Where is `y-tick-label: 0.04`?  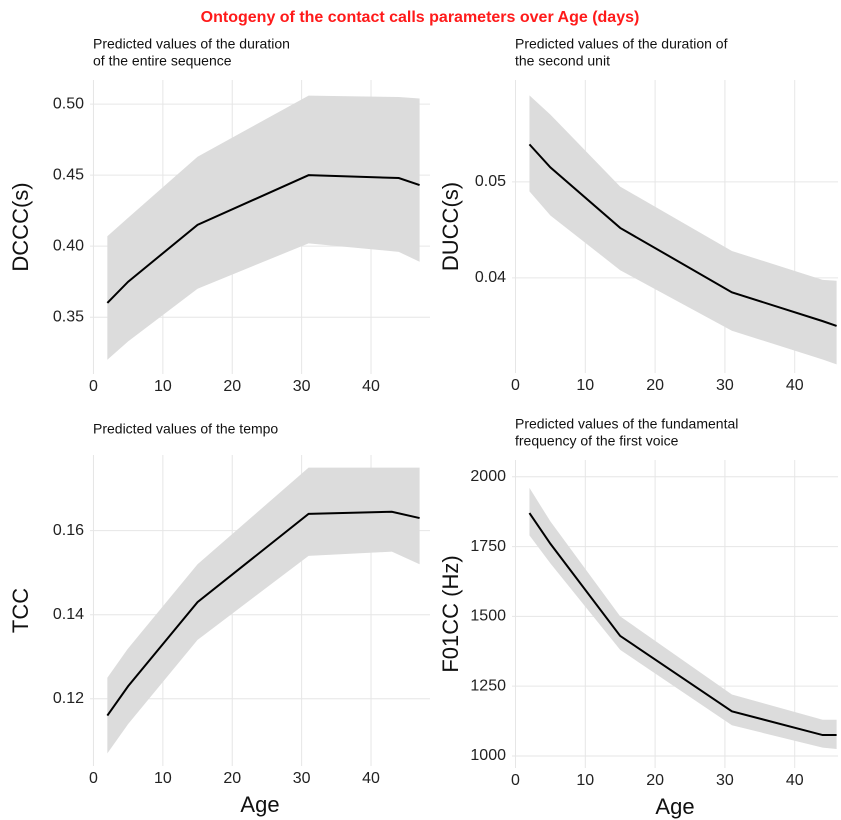
y-tick-label: 0.04 is located at coordinates (490, 277).